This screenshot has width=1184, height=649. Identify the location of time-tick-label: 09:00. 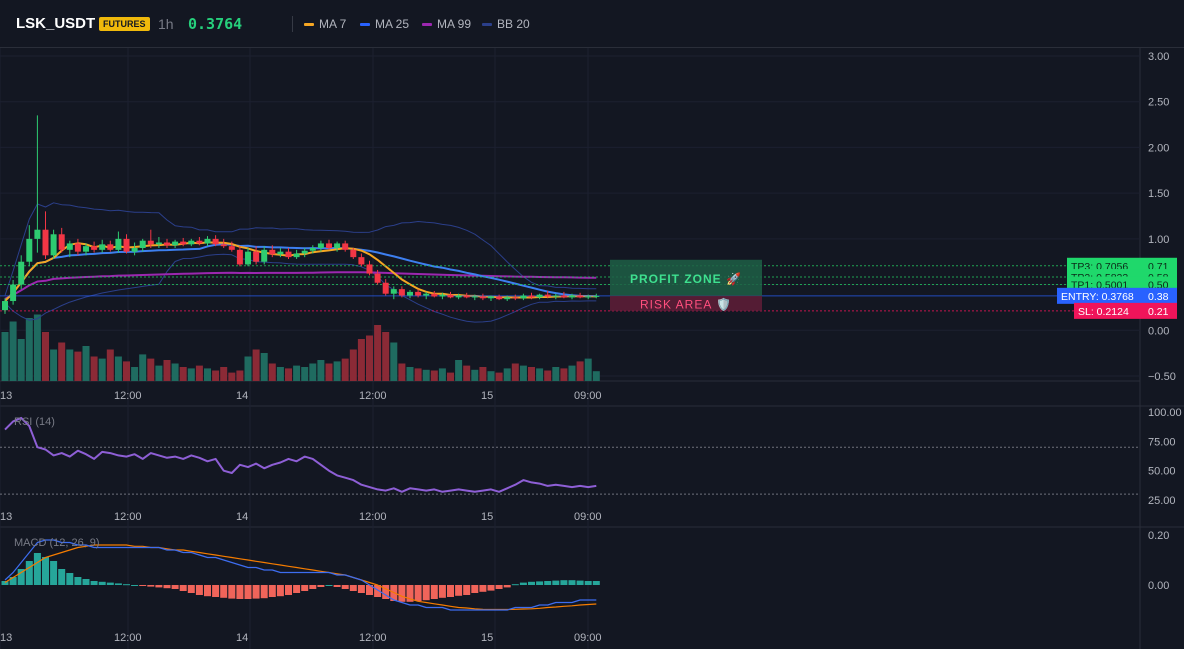
(588, 517).